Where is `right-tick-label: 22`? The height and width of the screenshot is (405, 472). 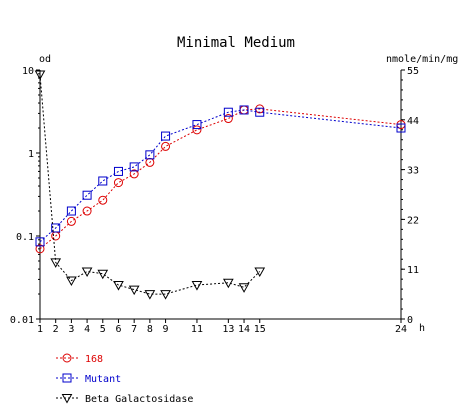 right-tick-label: 22 is located at coordinates (413, 220).